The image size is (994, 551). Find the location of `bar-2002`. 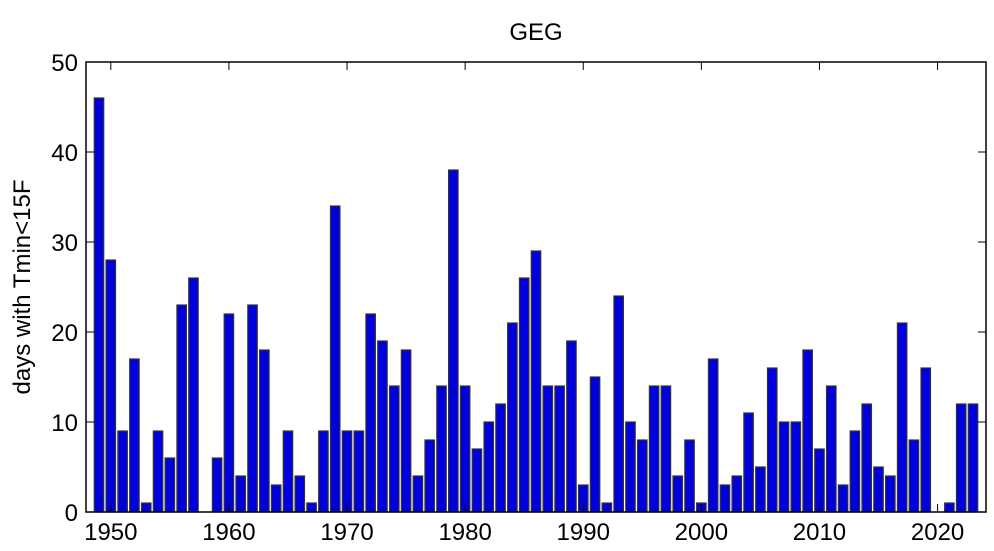

bar-2002 is located at coordinates (725, 498).